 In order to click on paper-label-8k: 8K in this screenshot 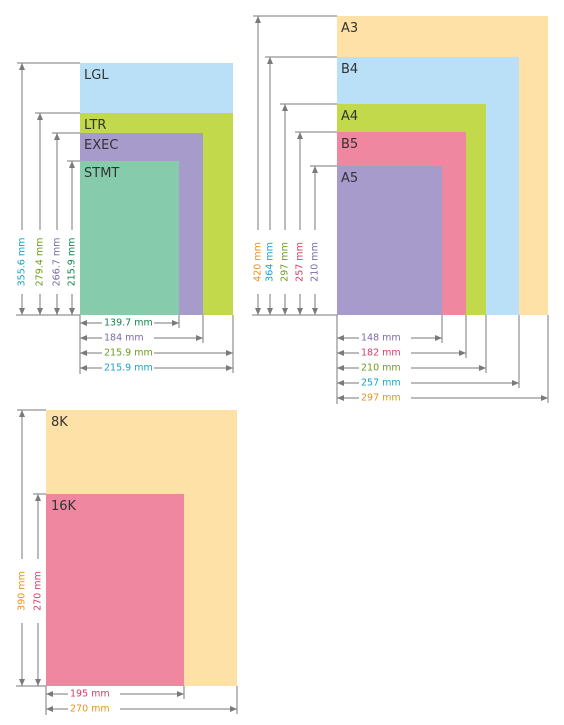, I will do `click(59, 422)`.